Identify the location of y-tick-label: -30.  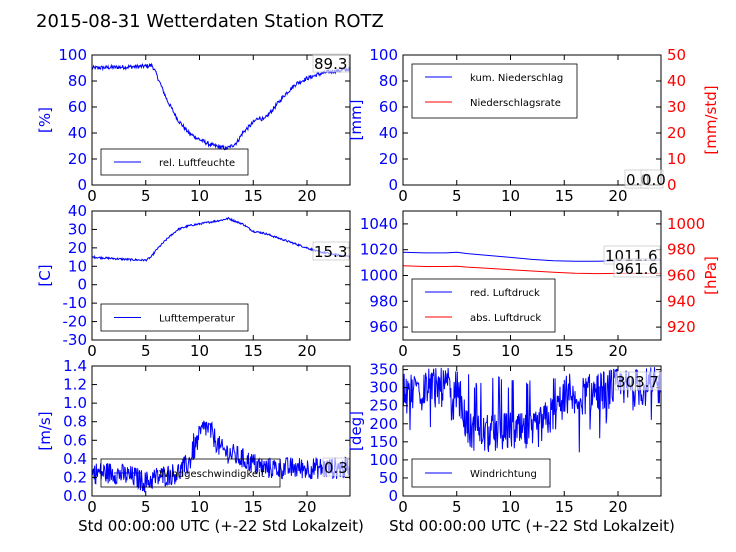
(75, 340).